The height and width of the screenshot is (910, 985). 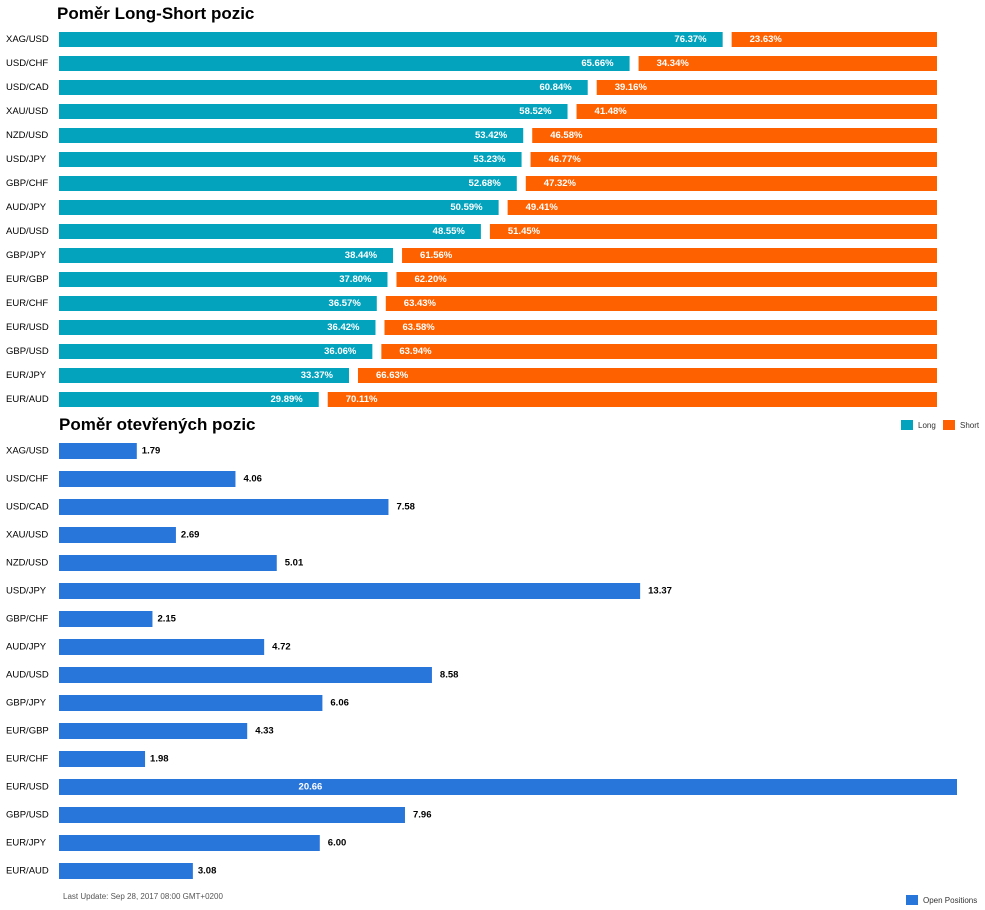 What do you see at coordinates (27, 279) in the screenshot?
I see `ls-category-label-eur-gbp: EUR/GBP` at bounding box center [27, 279].